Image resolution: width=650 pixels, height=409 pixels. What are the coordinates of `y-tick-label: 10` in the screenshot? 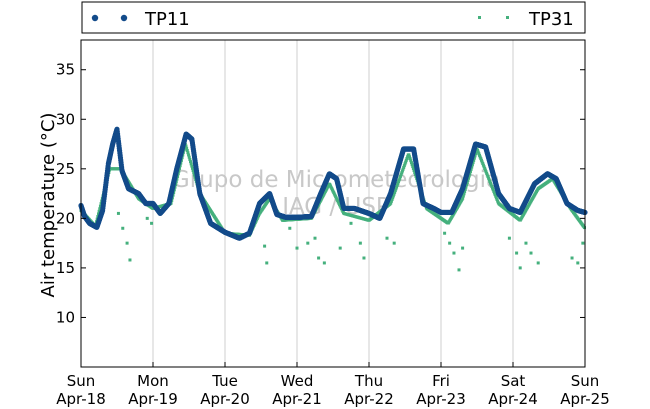 It's located at (65, 317).